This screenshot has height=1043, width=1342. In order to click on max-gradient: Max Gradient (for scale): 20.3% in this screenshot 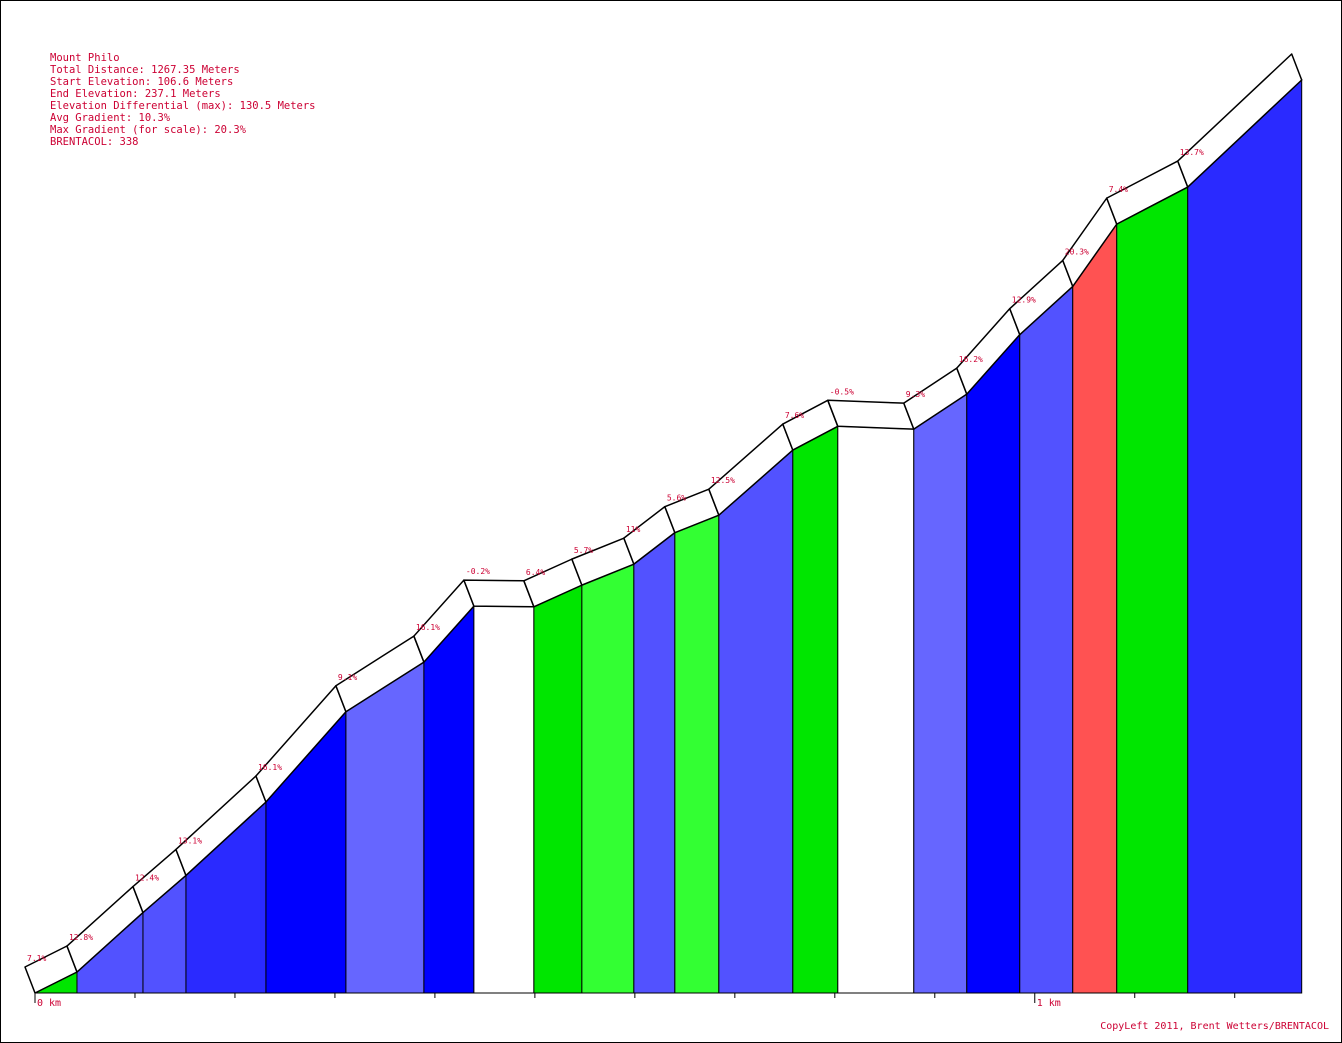, I will do `click(148, 130)`.